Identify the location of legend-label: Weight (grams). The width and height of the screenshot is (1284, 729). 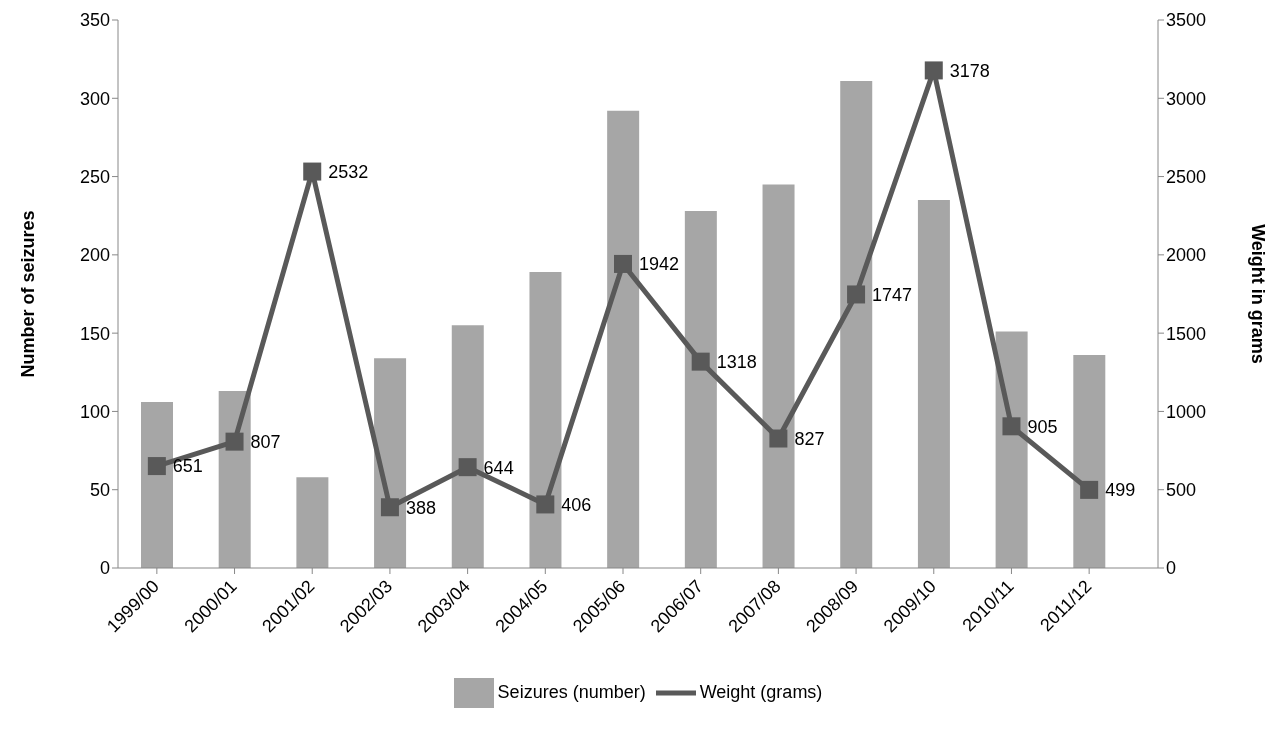
(761, 691).